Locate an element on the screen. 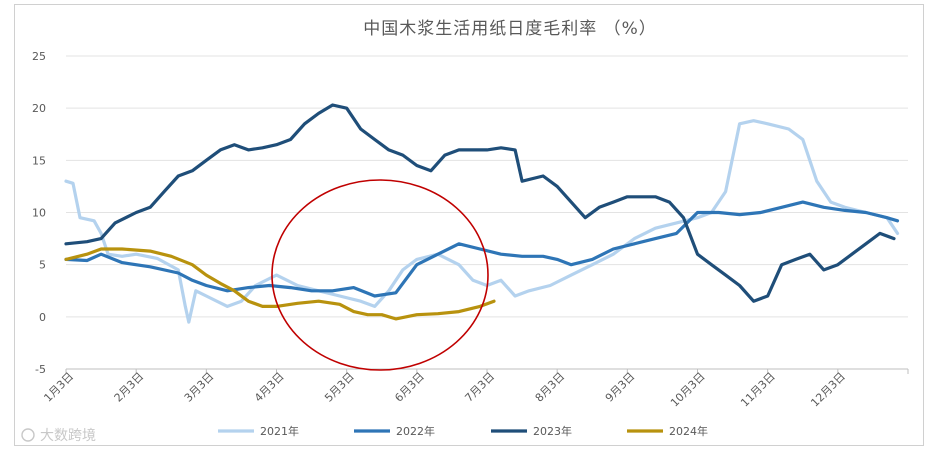  y-tick-label: 10 is located at coordinates (39, 213).